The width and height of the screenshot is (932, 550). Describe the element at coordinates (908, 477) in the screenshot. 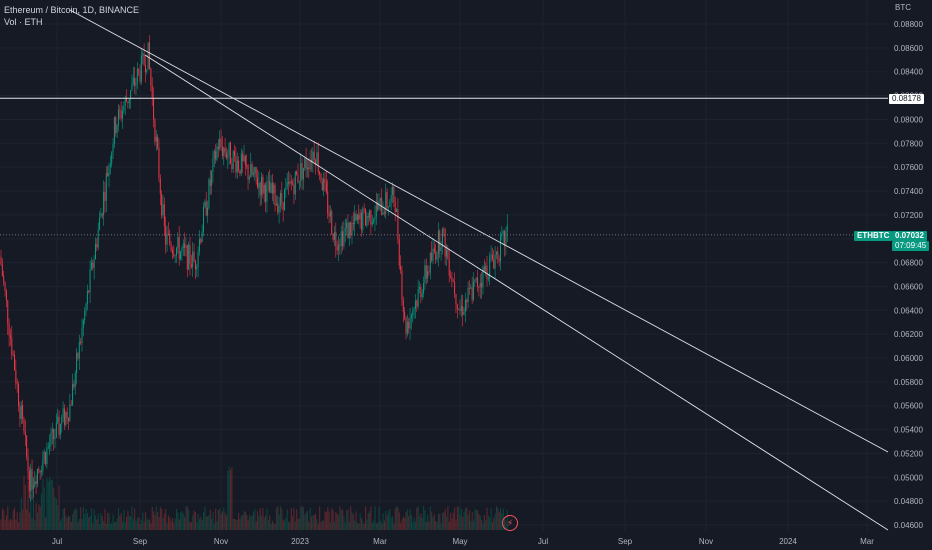

I see `y-tick-label: 0.05000` at that location.